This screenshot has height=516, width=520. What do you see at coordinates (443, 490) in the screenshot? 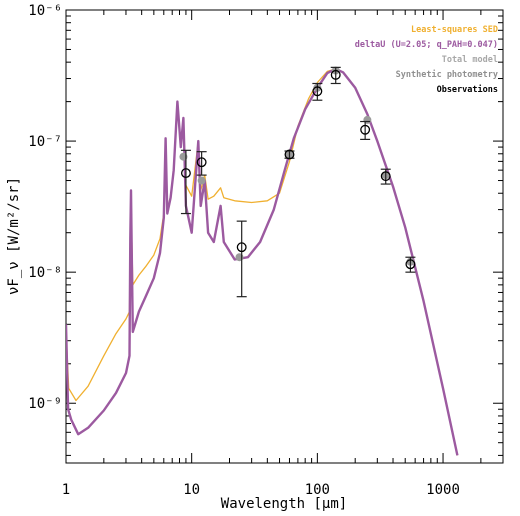
I see `x-tick-label: 1000` at bounding box center [443, 490].